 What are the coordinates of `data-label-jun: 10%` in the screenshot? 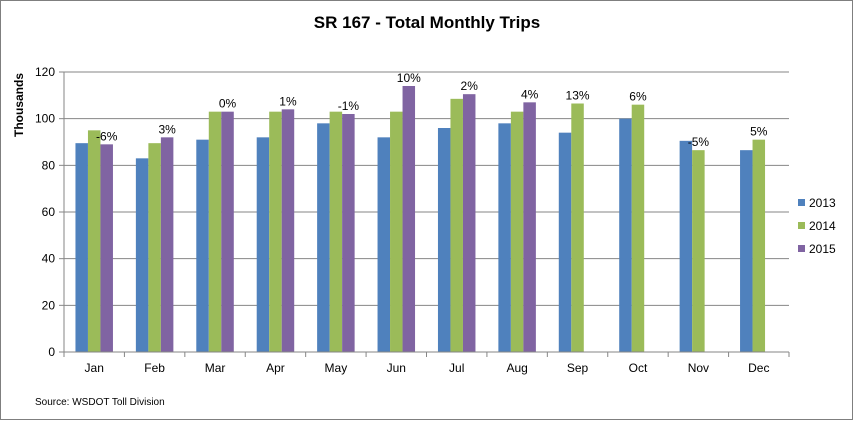 It's located at (409, 78).